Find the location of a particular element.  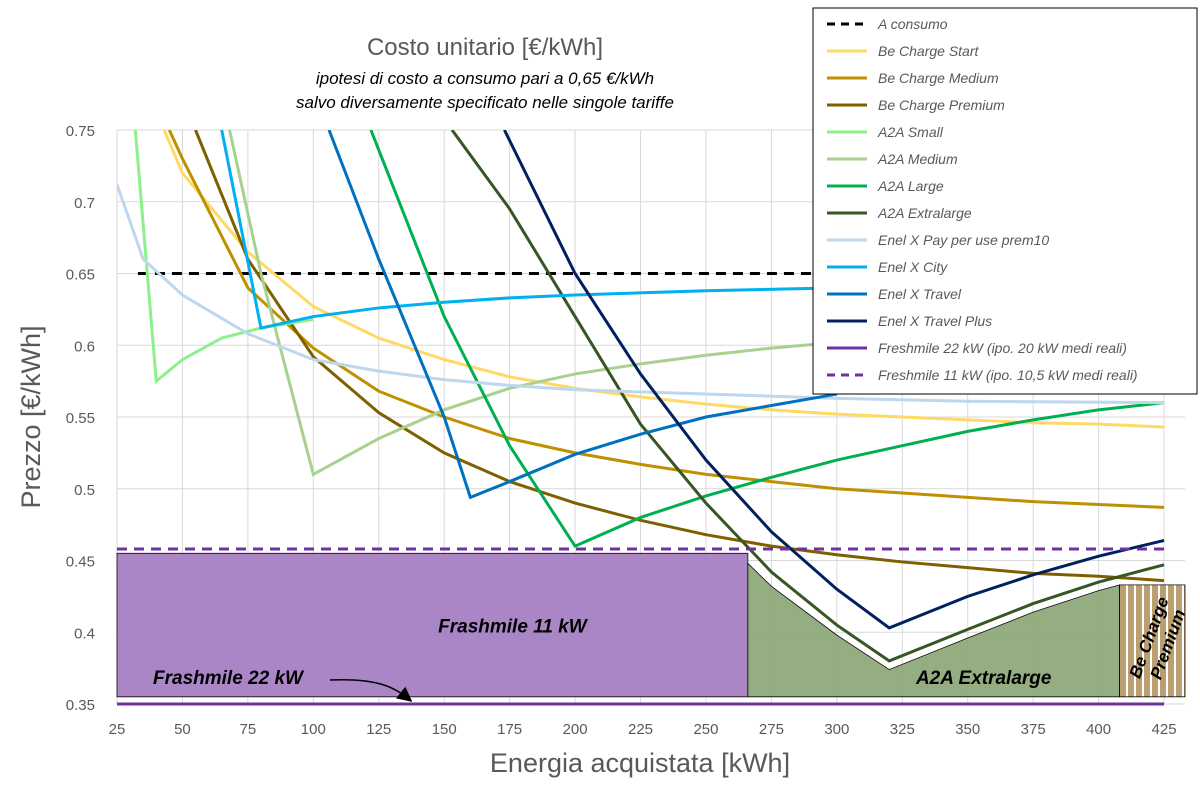

x-axis-label: Energia acquistata [kWh] is located at coordinates (640, 763).